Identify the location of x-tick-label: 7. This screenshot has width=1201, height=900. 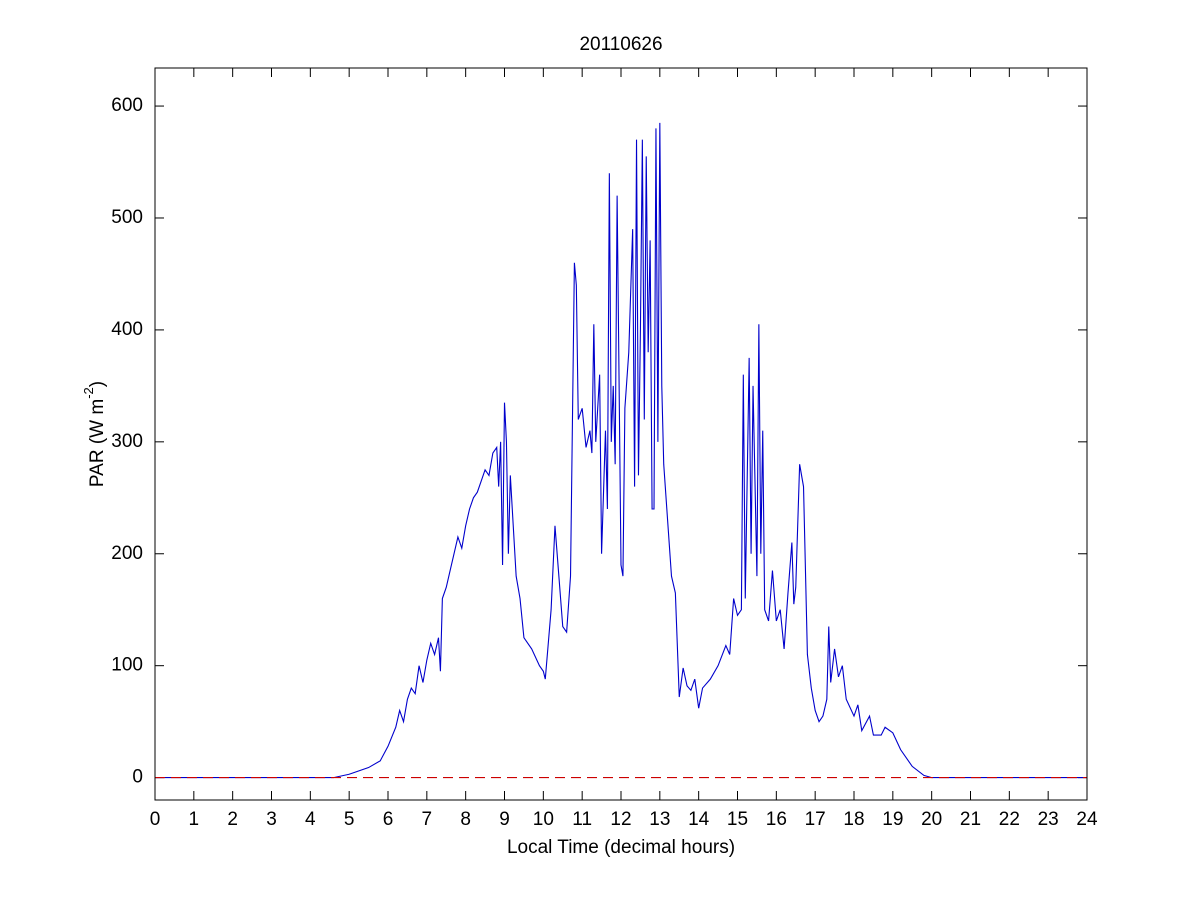
(427, 819).